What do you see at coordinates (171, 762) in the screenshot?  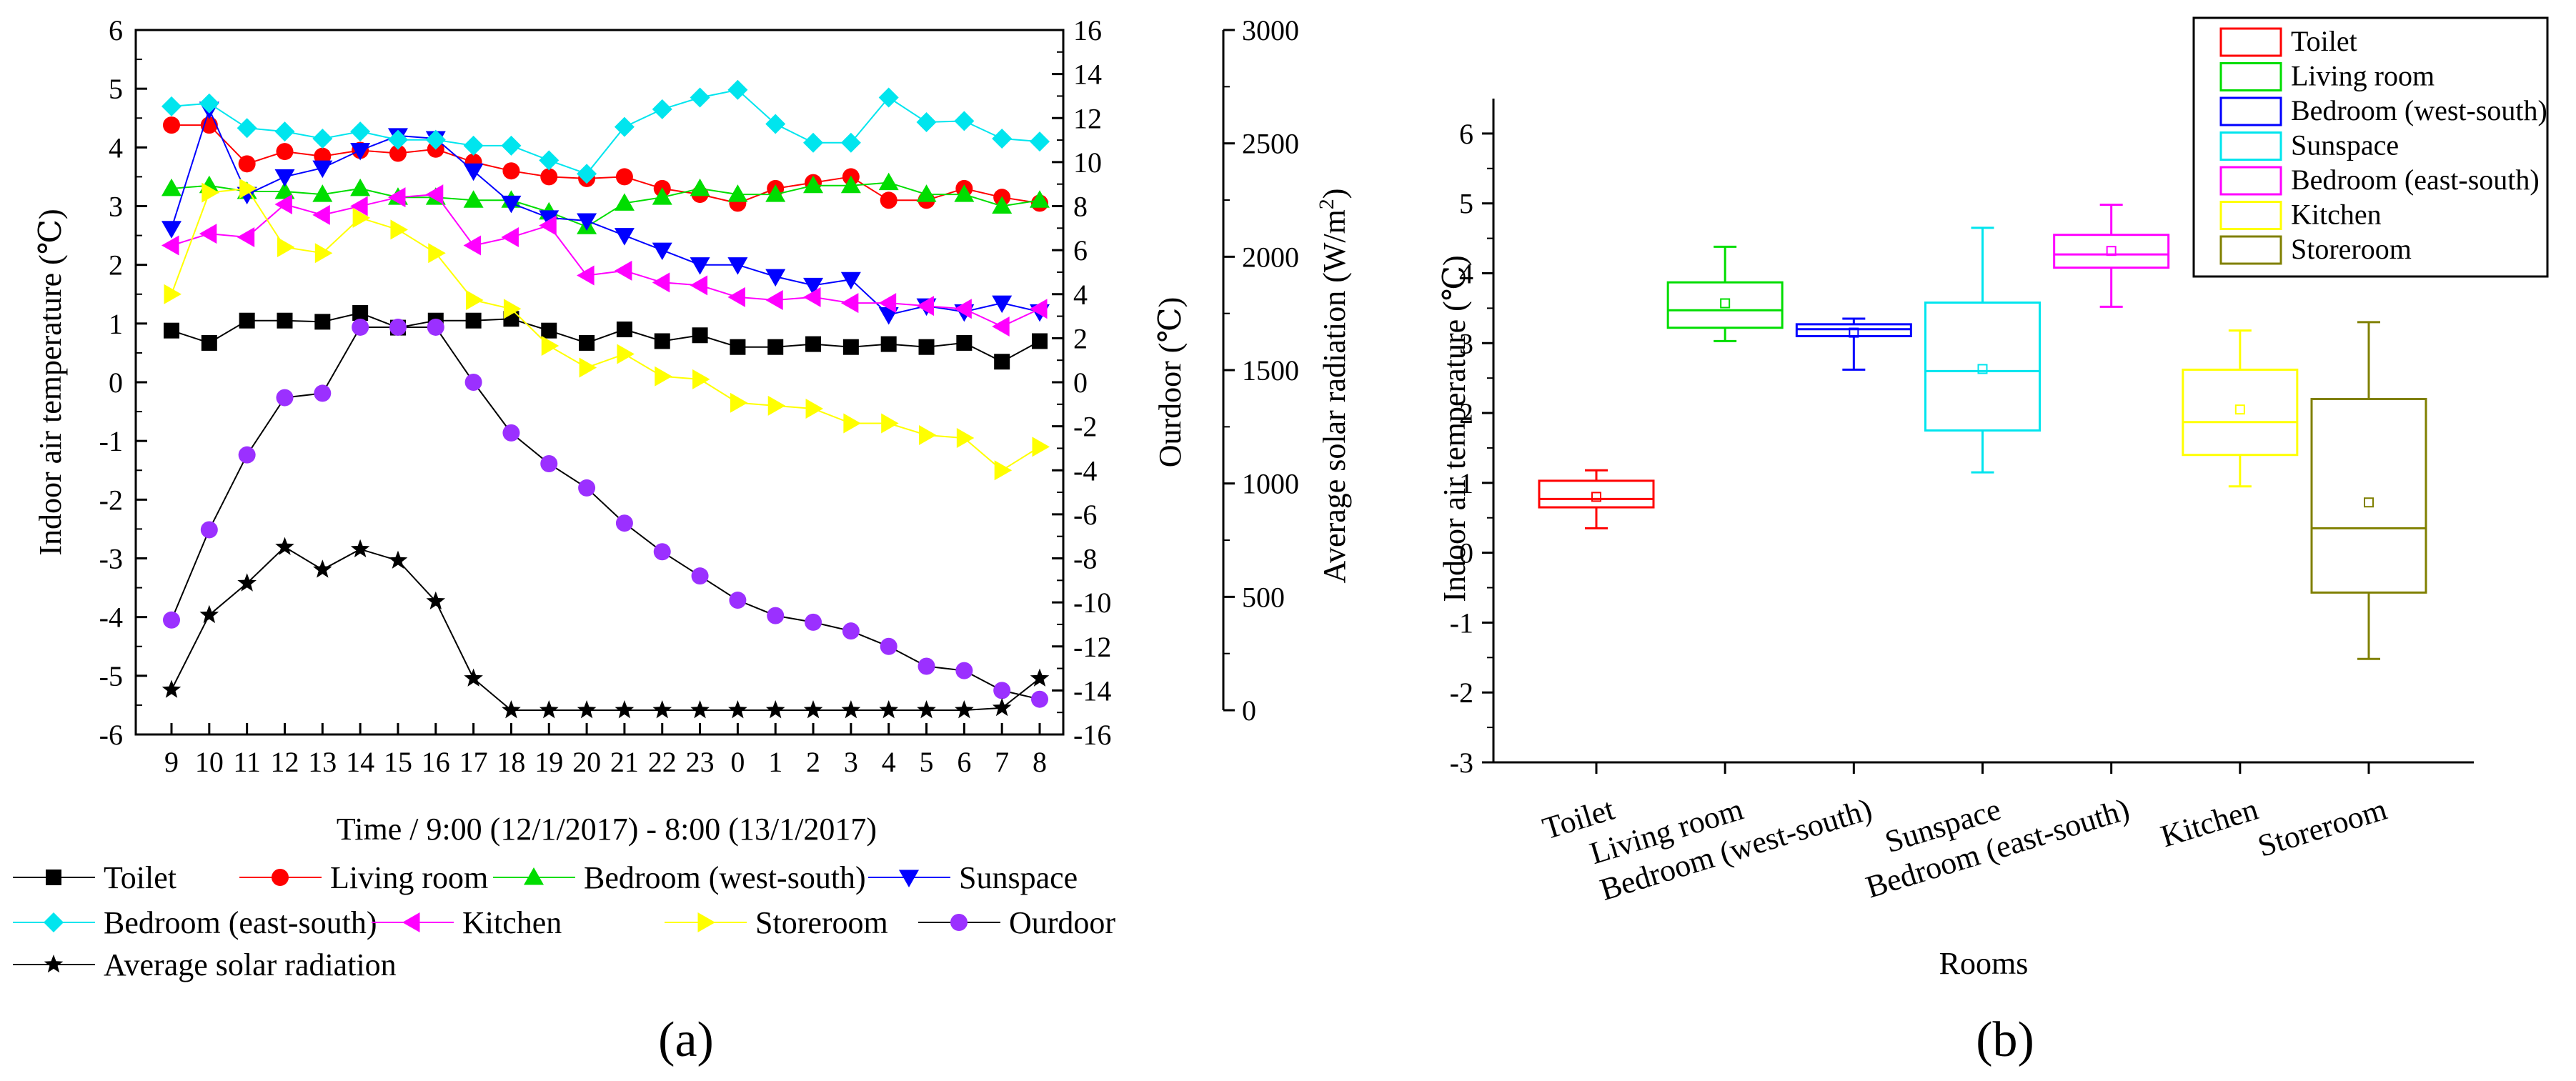 I see `chart-a-x-tick-label: 9` at bounding box center [171, 762].